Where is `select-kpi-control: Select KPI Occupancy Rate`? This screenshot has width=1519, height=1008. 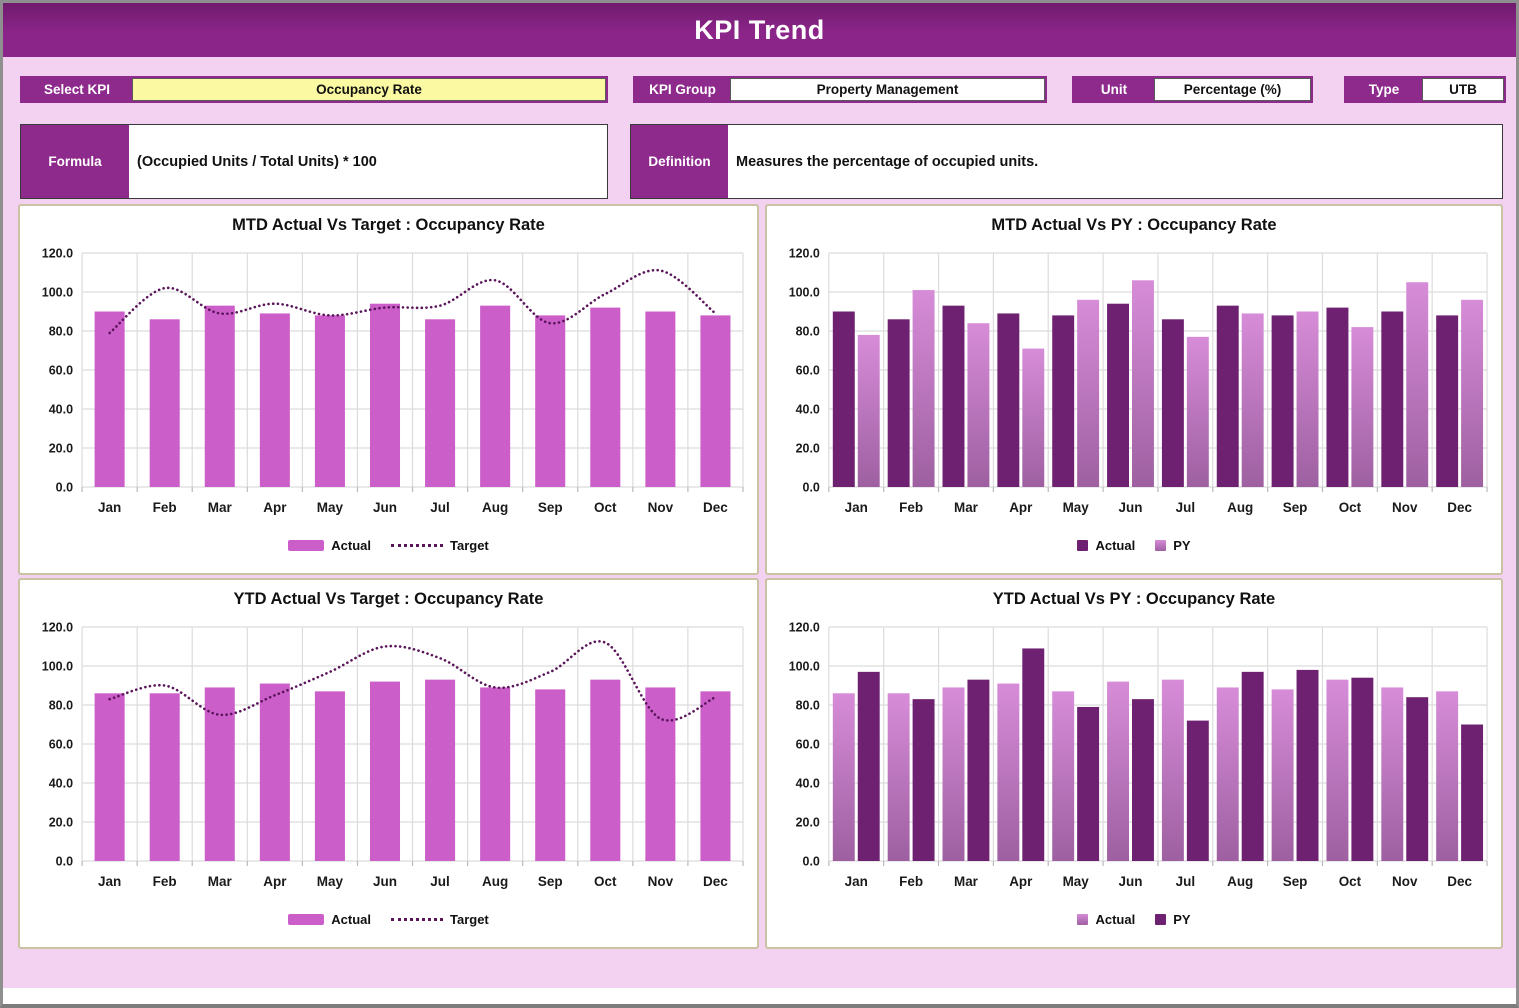 select-kpi-control: Select KPI Occupancy Rate is located at coordinates (314, 89).